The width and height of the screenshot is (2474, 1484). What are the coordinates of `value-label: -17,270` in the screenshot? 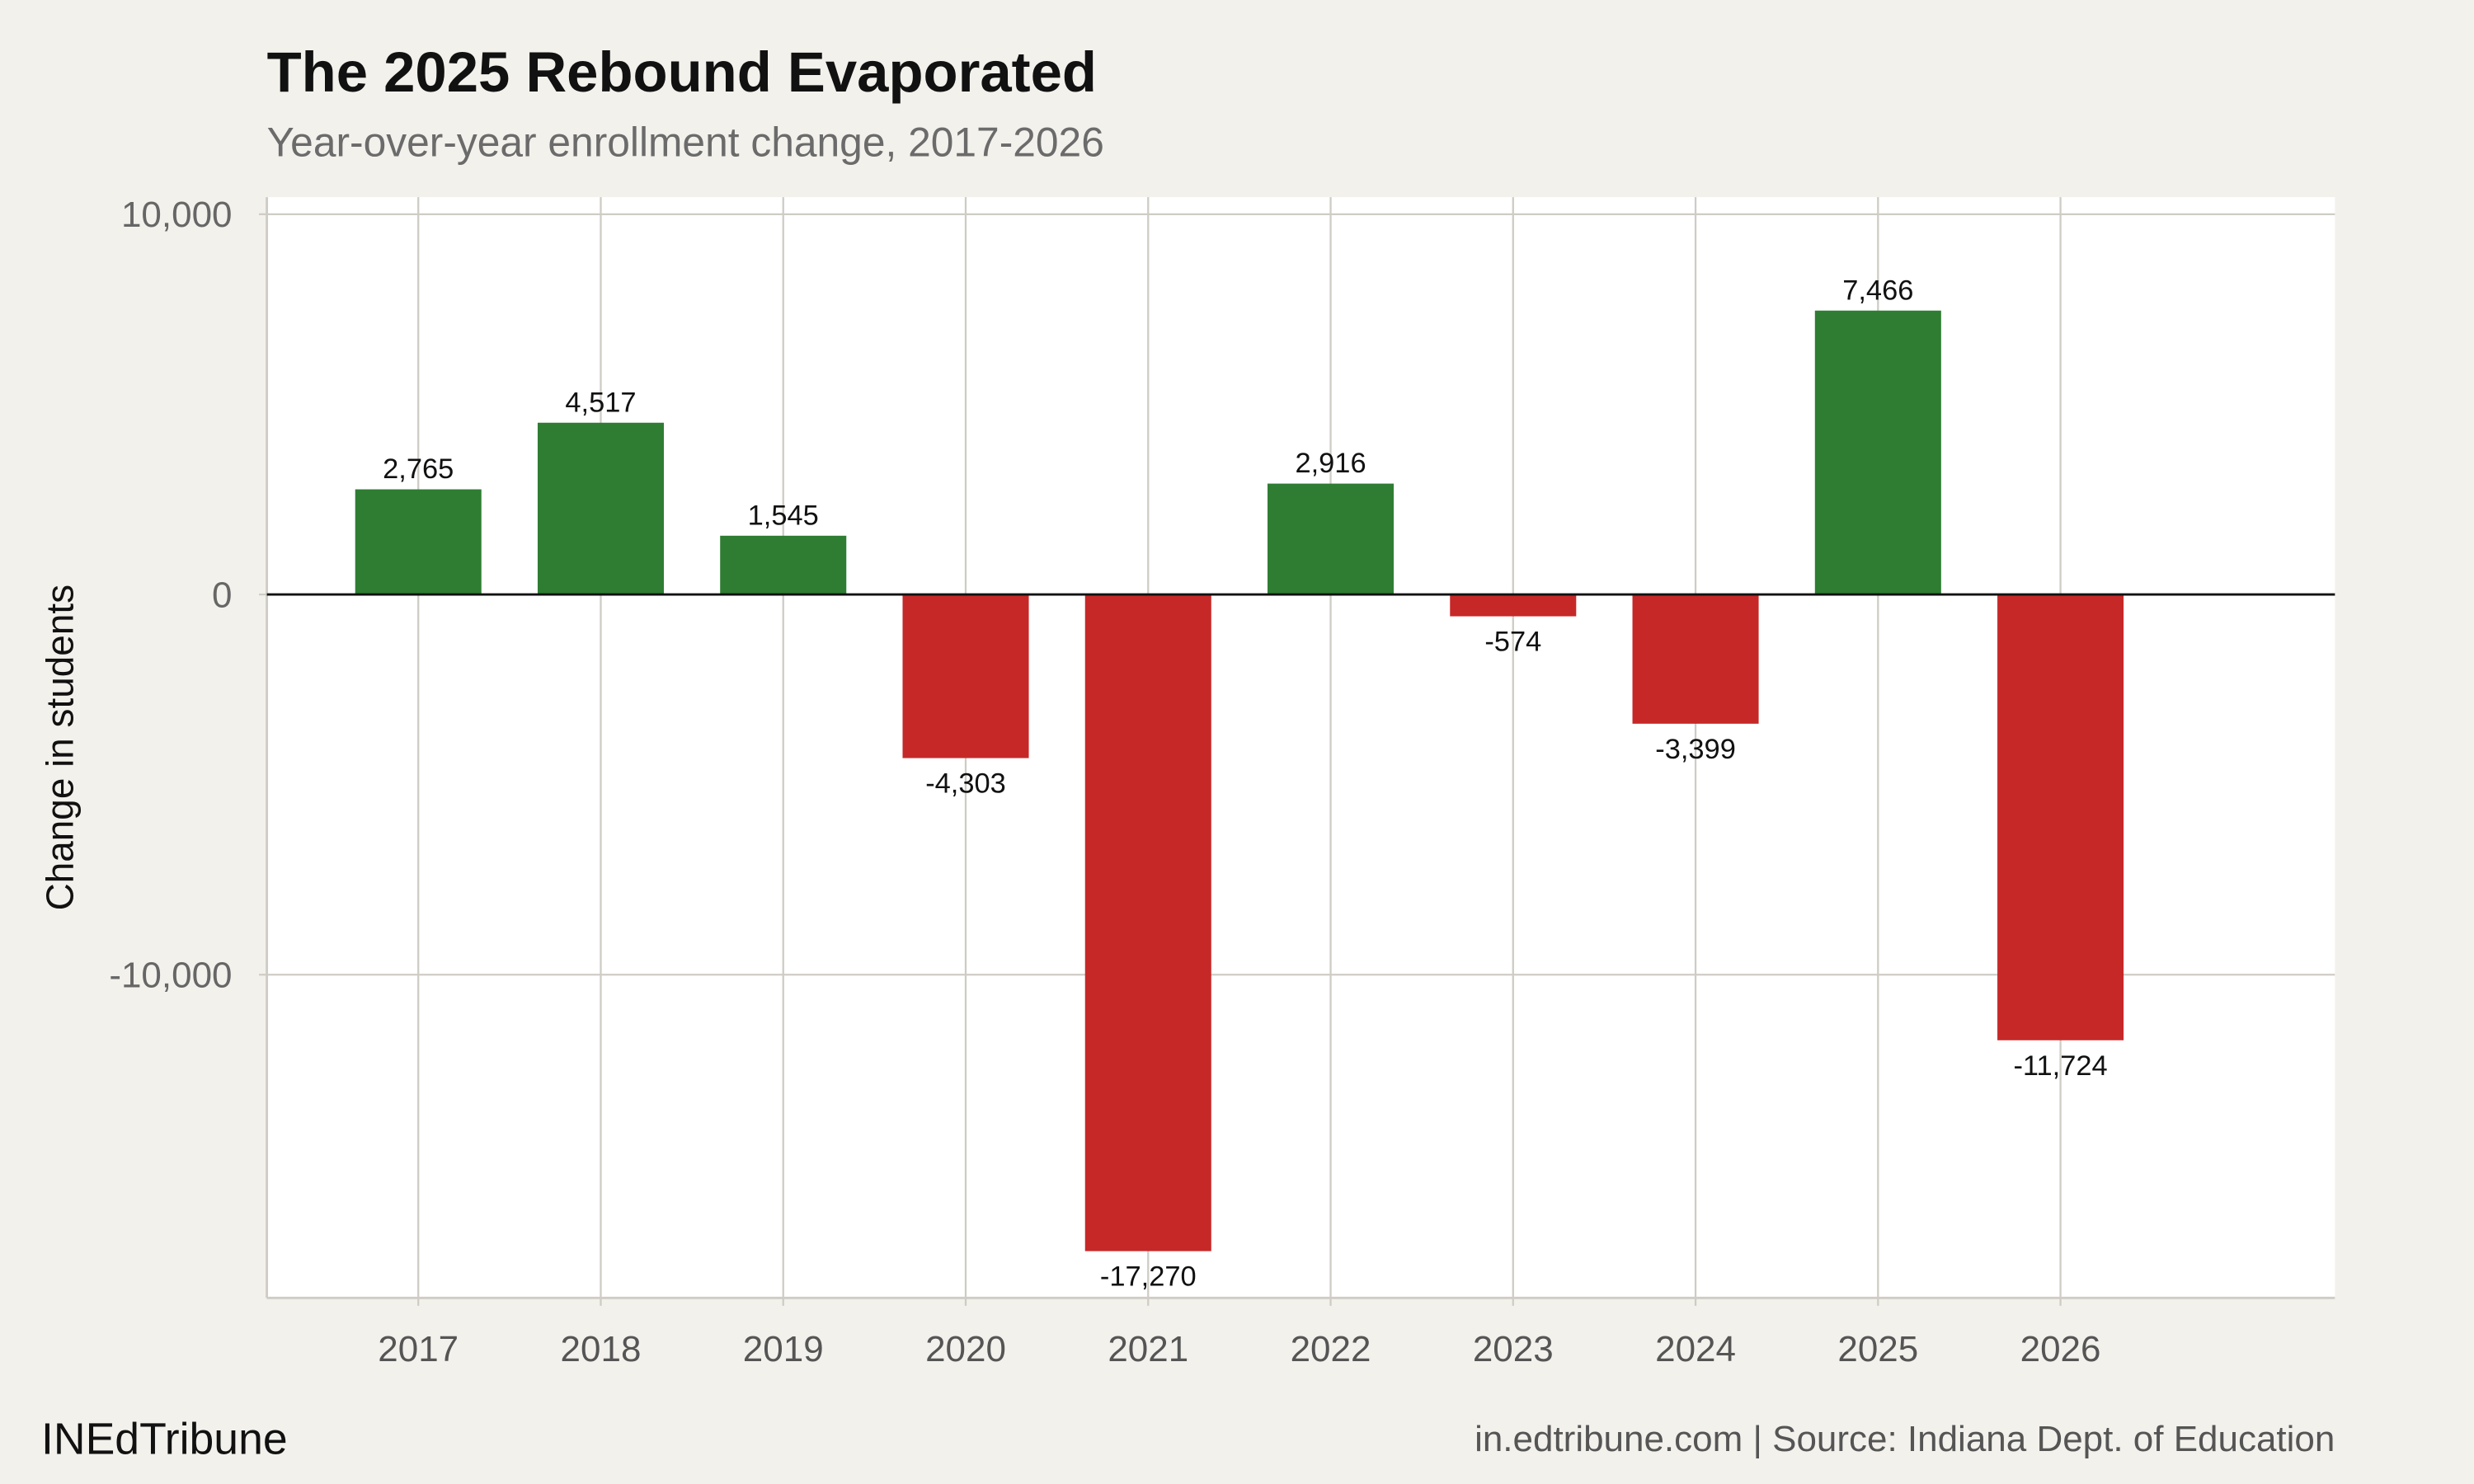 It's located at (1148, 1277).